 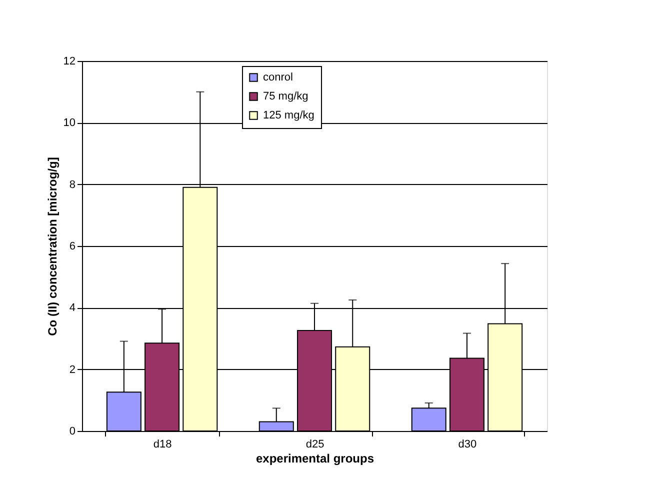 What do you see at coordinates (315, 459) in the screenshot?
I see `x-axis-title: experimental groups` at bounding box center [315, 459].